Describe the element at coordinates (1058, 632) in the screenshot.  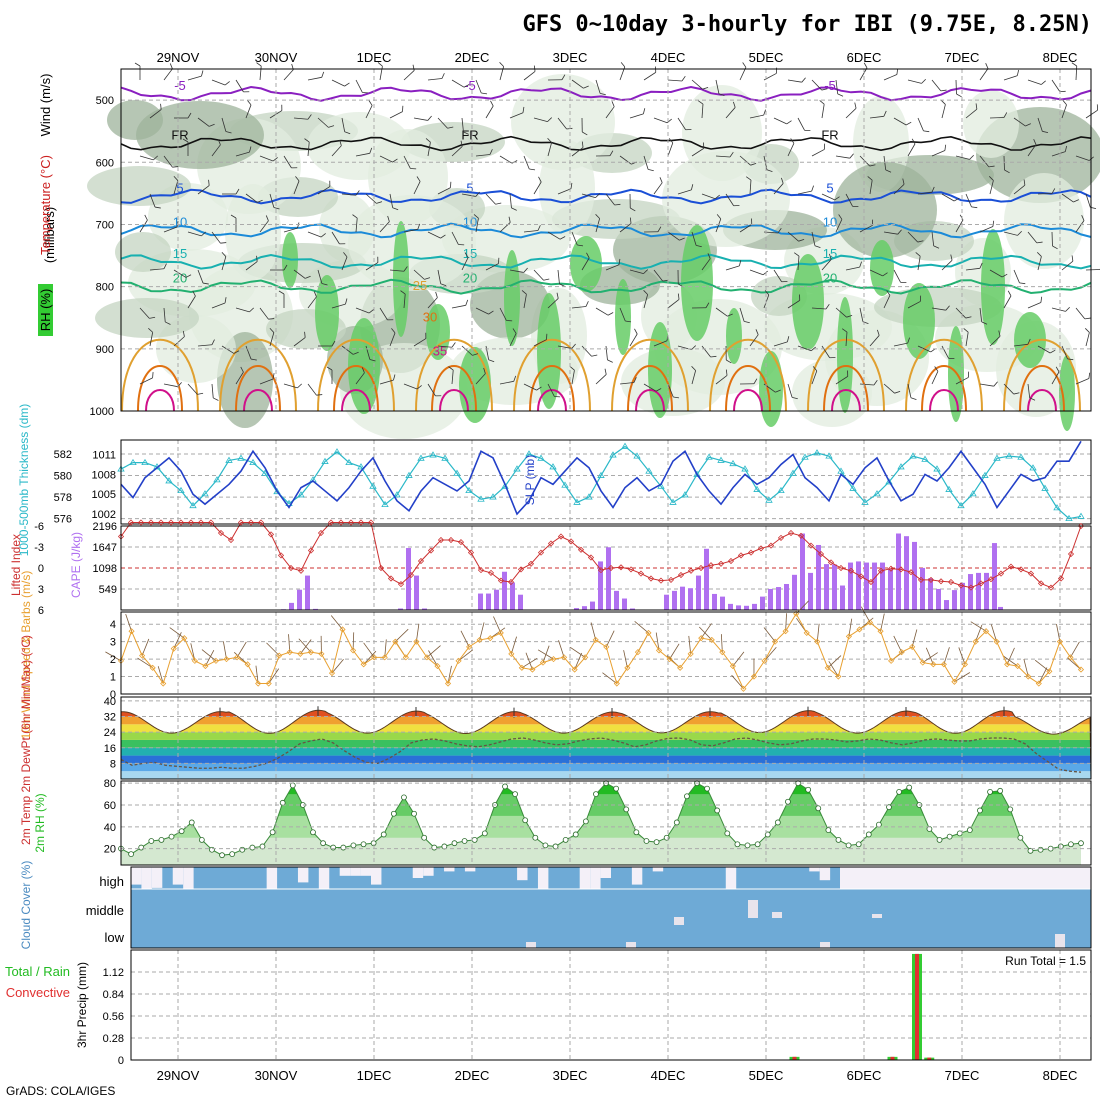
I see `wind-barb-10m` at that location.